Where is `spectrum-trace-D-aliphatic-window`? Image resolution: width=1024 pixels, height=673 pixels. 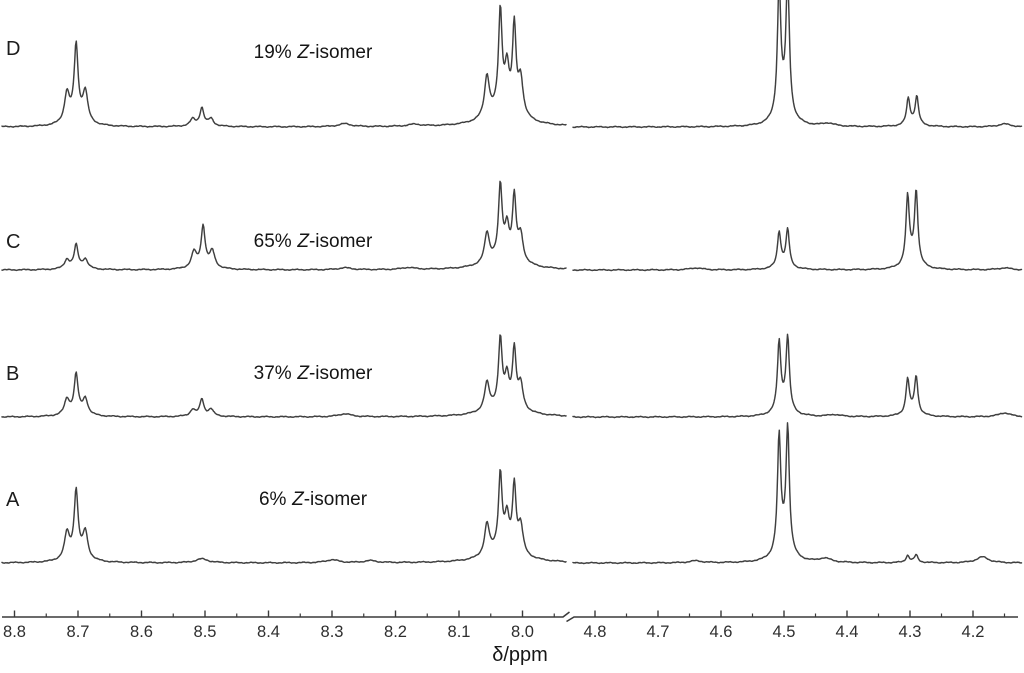
spectrum-trace-D-aliphatic-window is located at coordinates (797, 64).